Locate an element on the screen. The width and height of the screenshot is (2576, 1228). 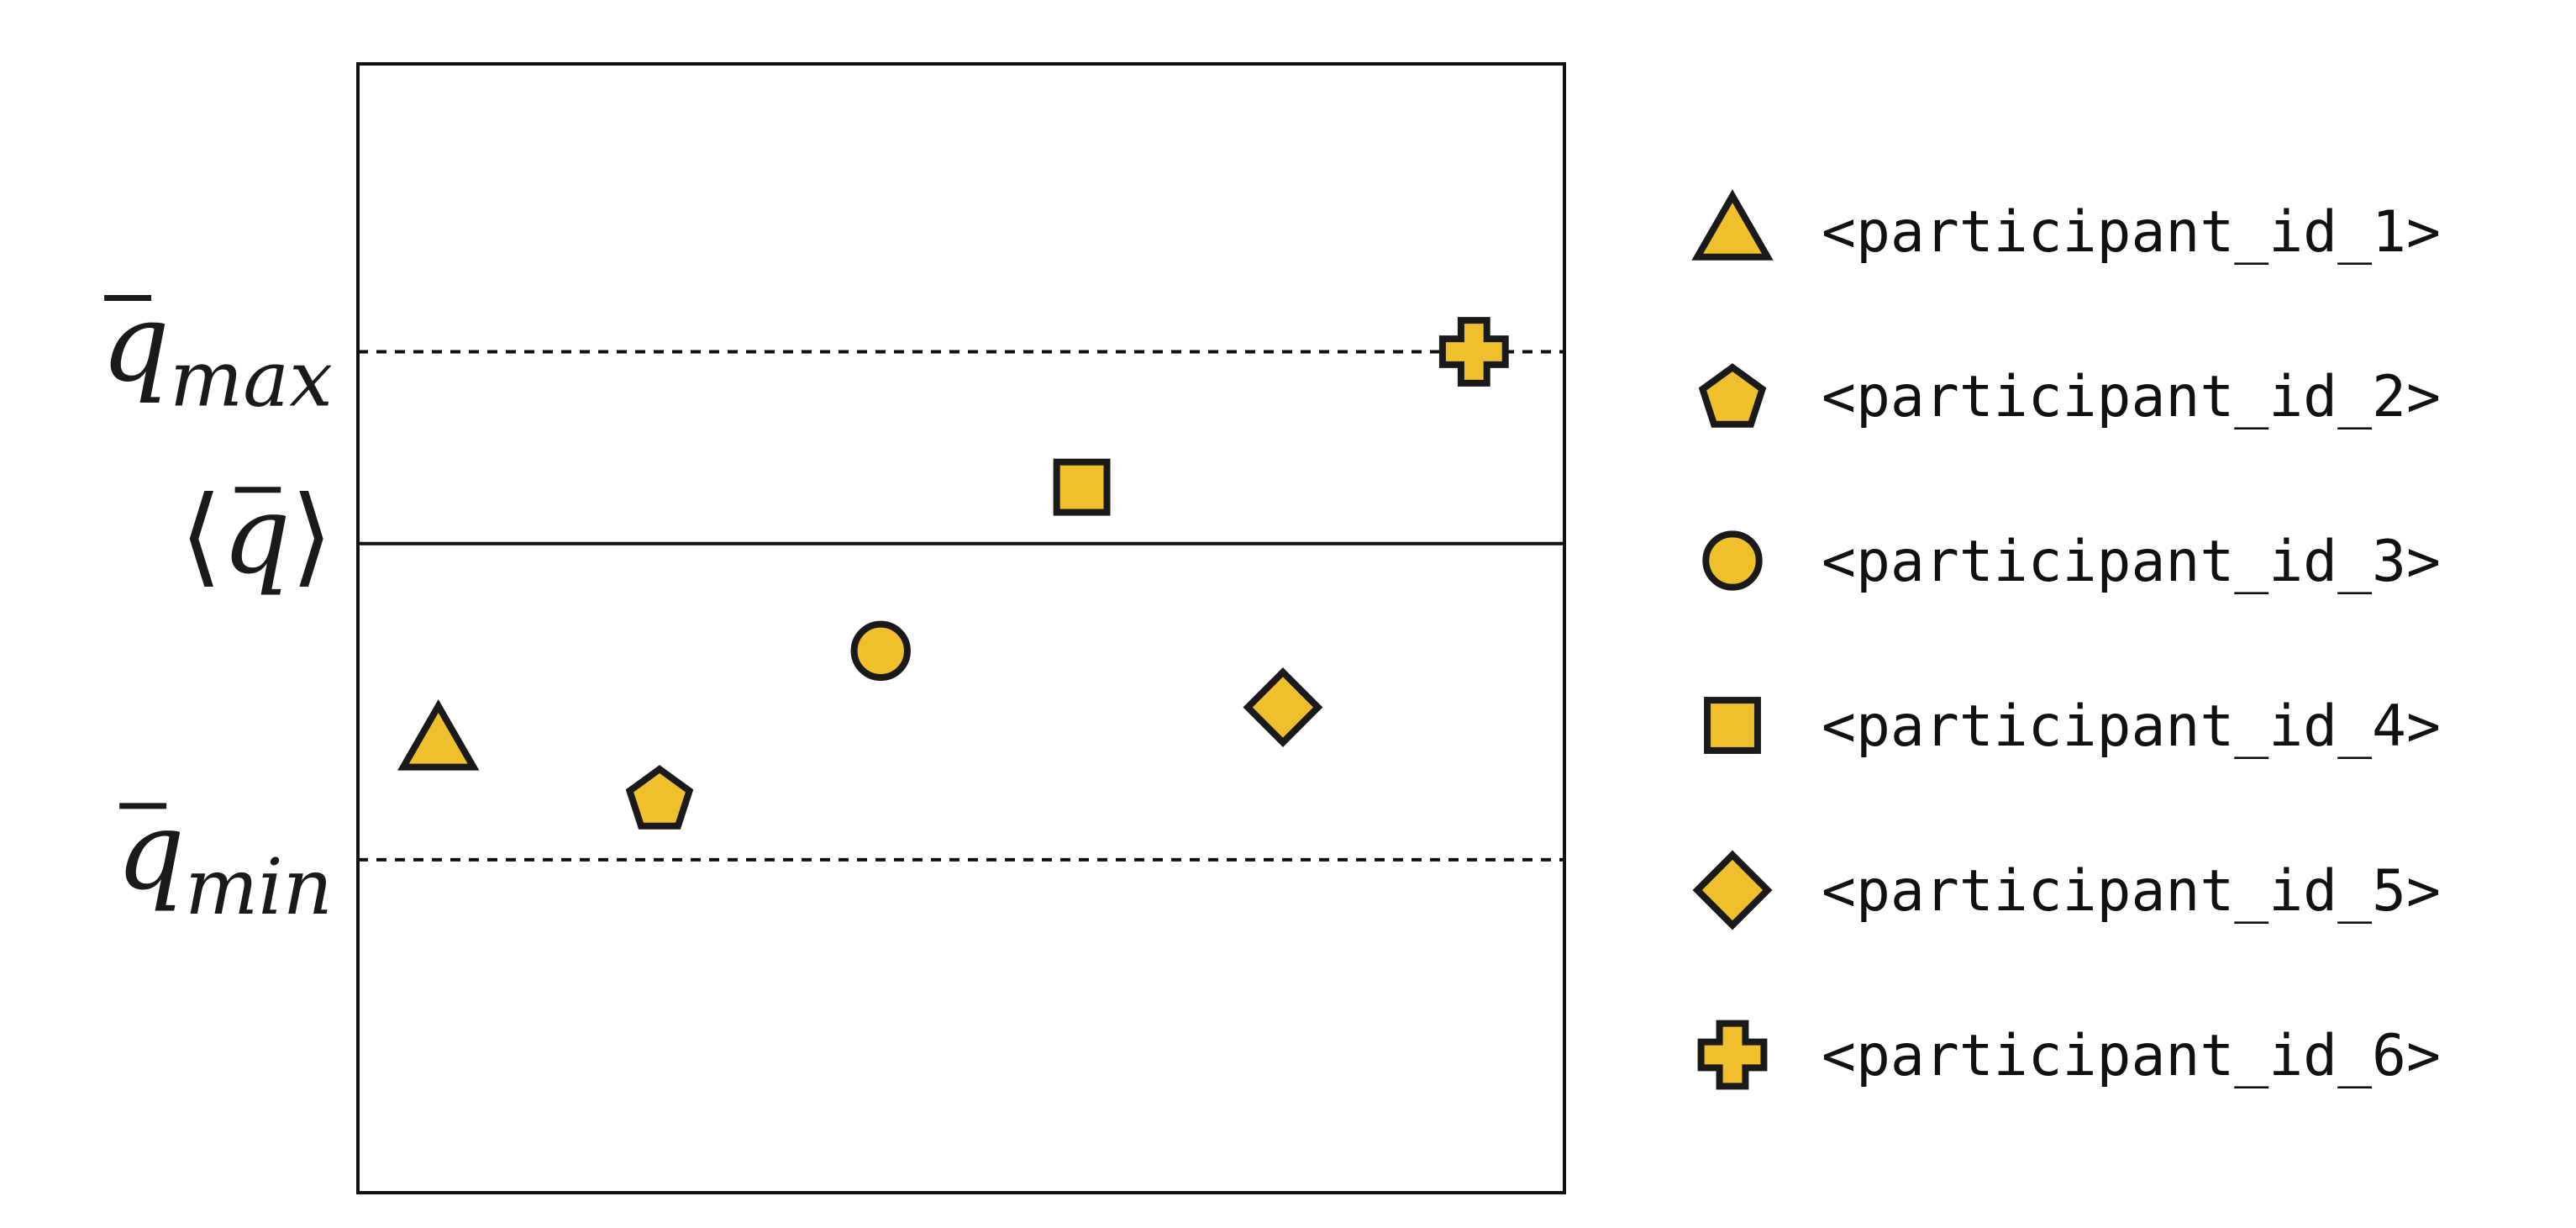
legend-item-5: <participant_id_5> is located at coordinates (2066, 890).